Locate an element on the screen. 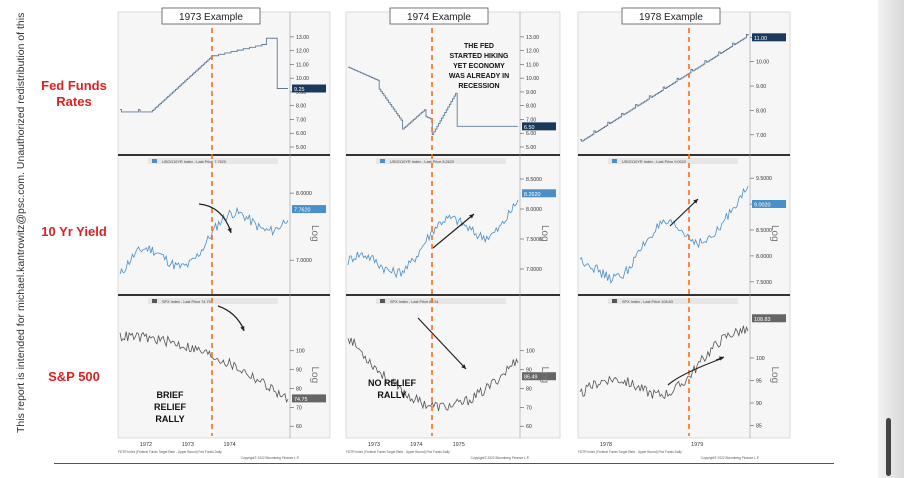 This screenshot has width=904, height=478. arrow-1978-spx-tip-head is located at coordinates (721, 358).